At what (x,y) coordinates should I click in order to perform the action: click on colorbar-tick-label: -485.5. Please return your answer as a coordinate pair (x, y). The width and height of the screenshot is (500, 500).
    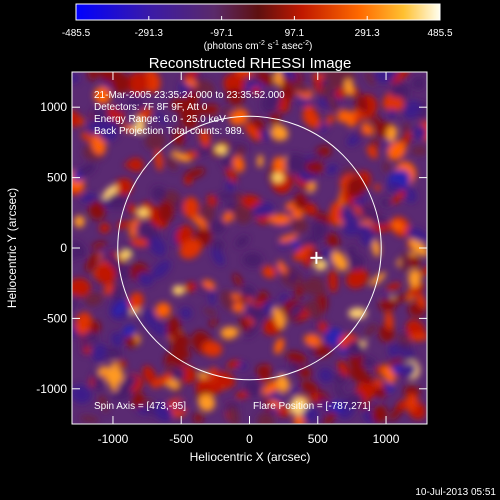
    Looking at the image, I should click on (76, 33).